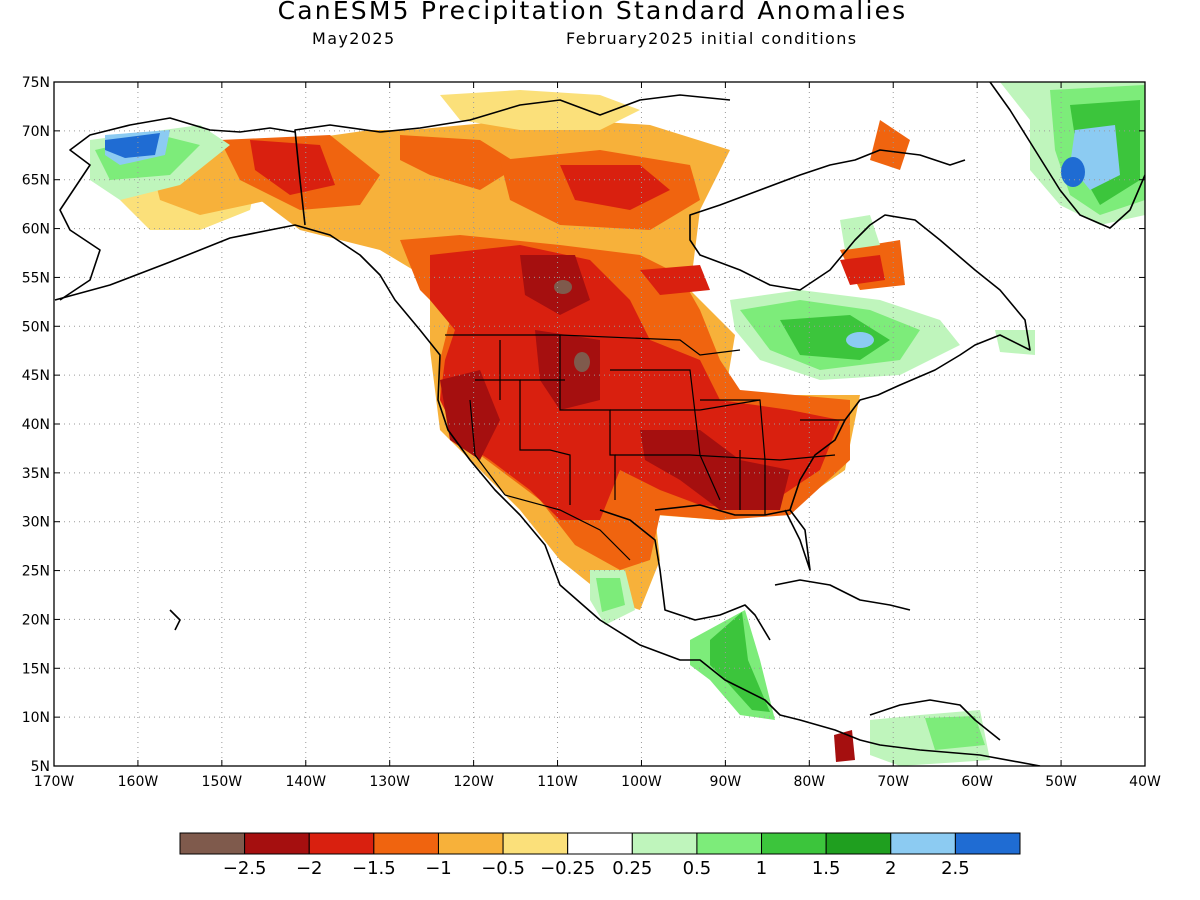 This screenshot has height=900, width=1200. What do you see at coordinates (632, 868) in the screenshot?
I see `colorbar-label: 0.25` at bounding box center [632, 868].